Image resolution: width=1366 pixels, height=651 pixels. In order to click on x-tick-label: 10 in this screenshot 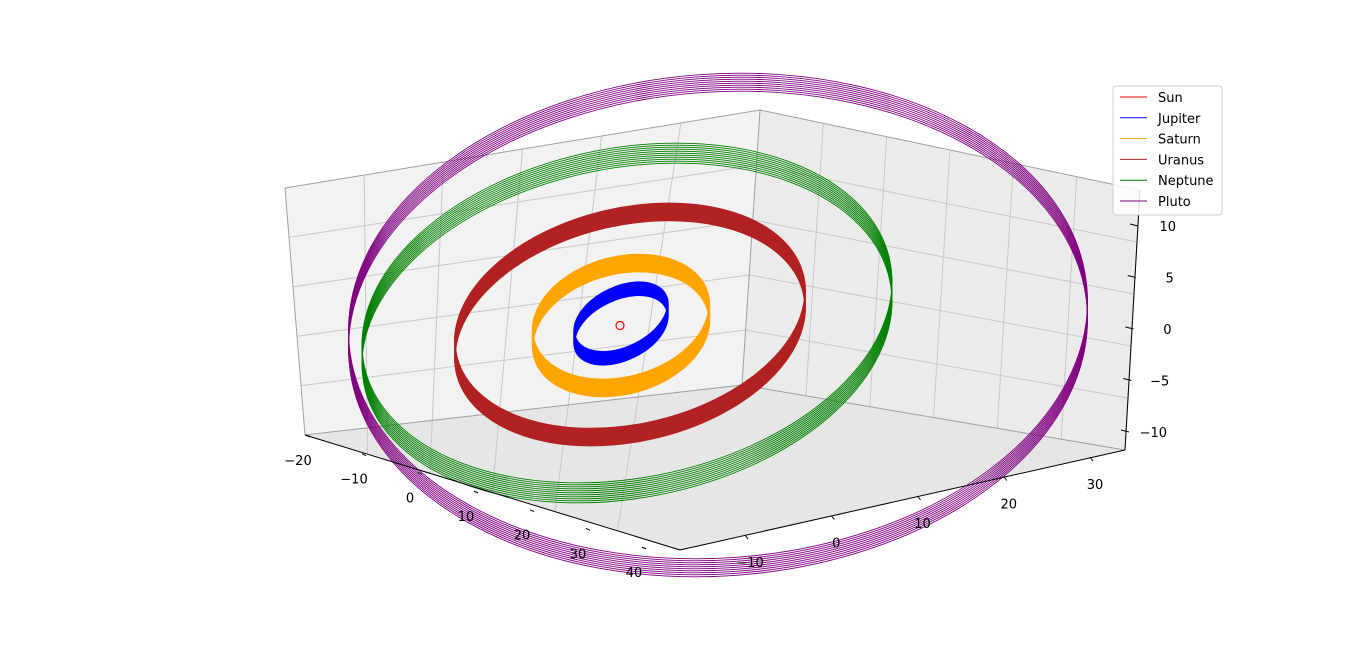, I will do `click(466, 517)`.